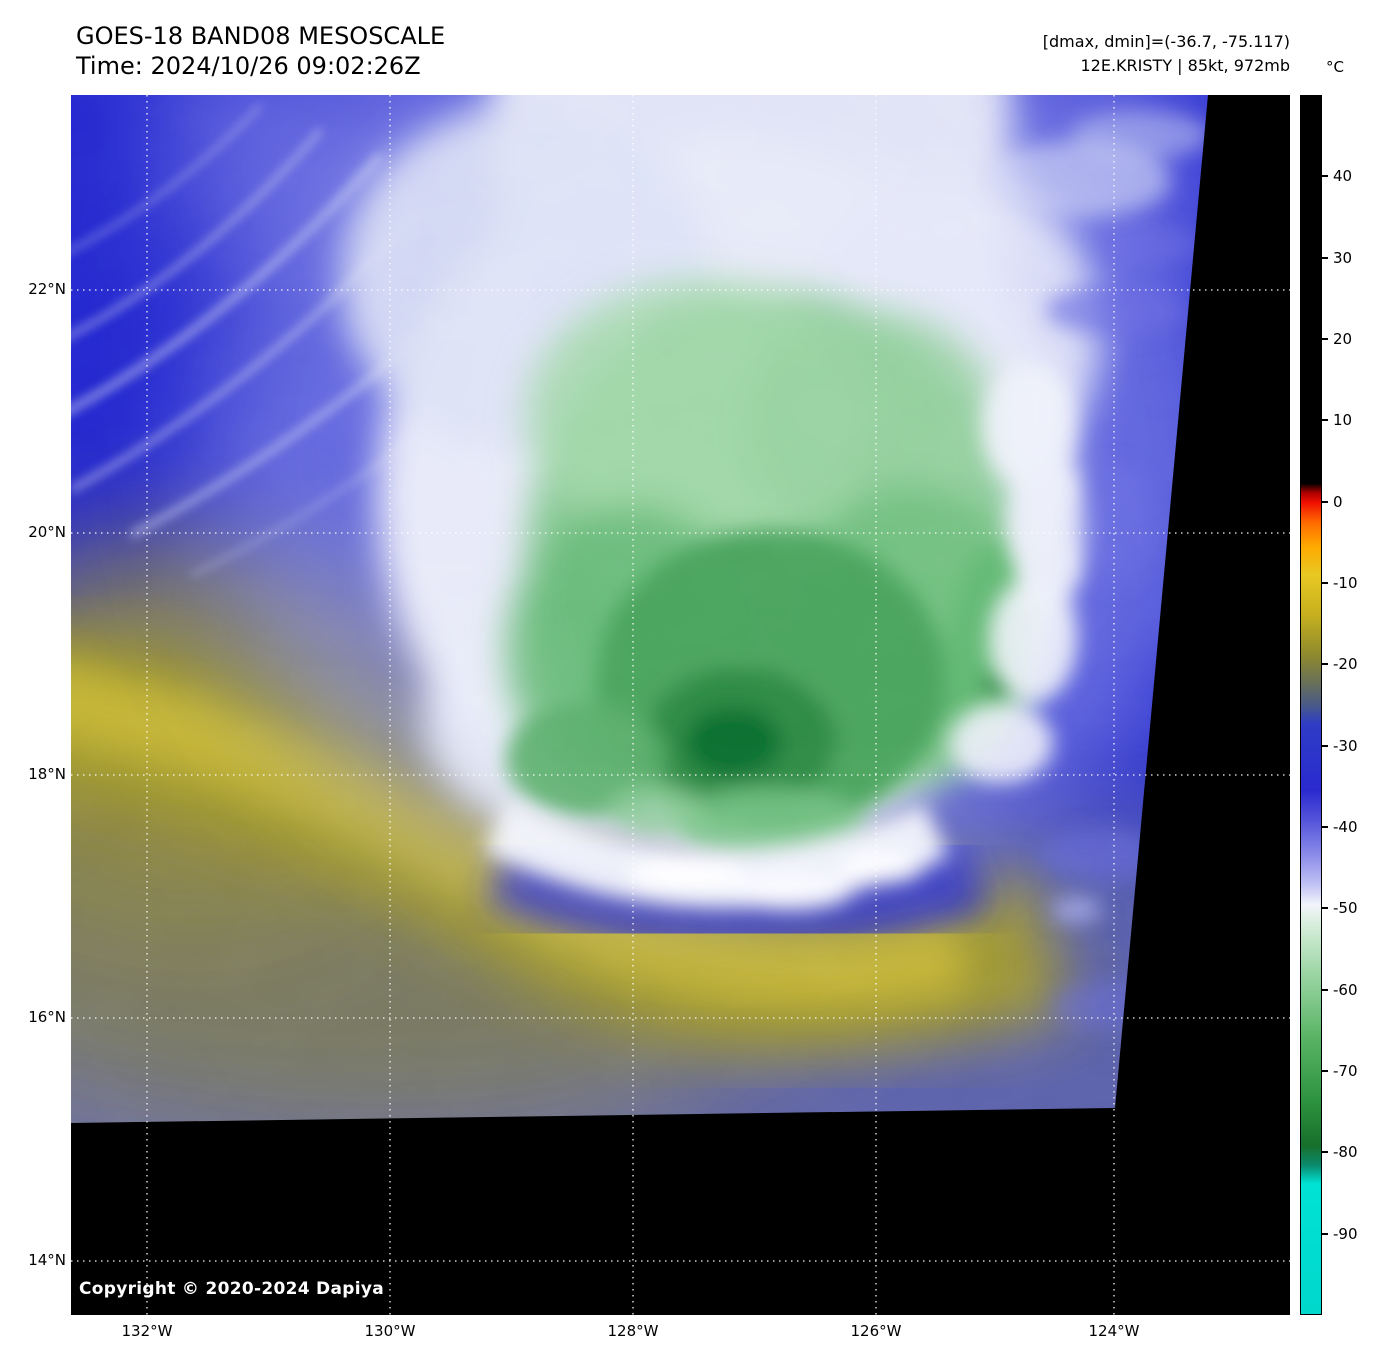  Describe the element at coordinates (1345, 664) in the screenshot. I see `colorbar-label-n20: -20` at that location.